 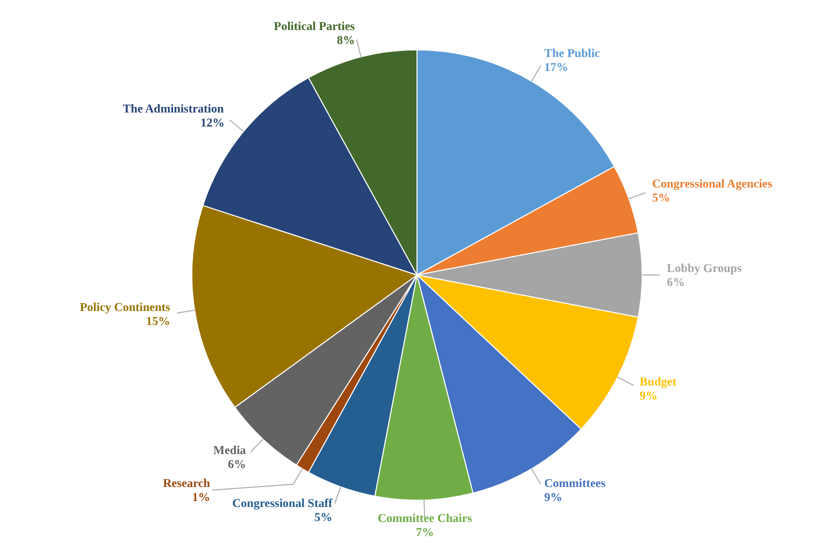 What do you see at coordinates (283, 503) in the screenshot?
I see `slice-label: Congressional Staff` at bounding box center [283, 503].